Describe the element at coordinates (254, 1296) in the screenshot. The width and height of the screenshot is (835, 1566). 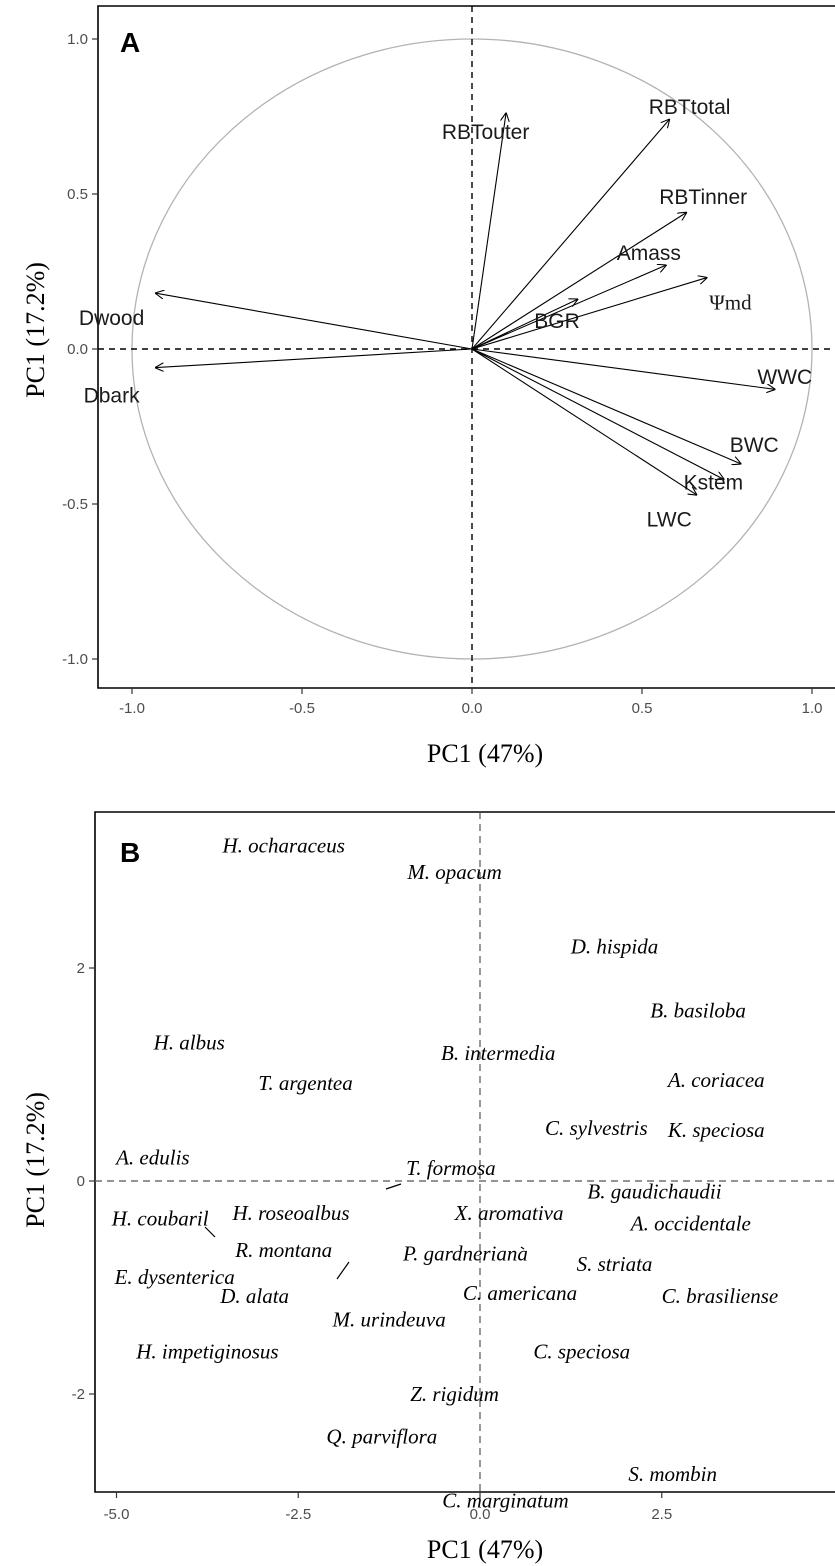
I see `species-label: D. alata` at that location.